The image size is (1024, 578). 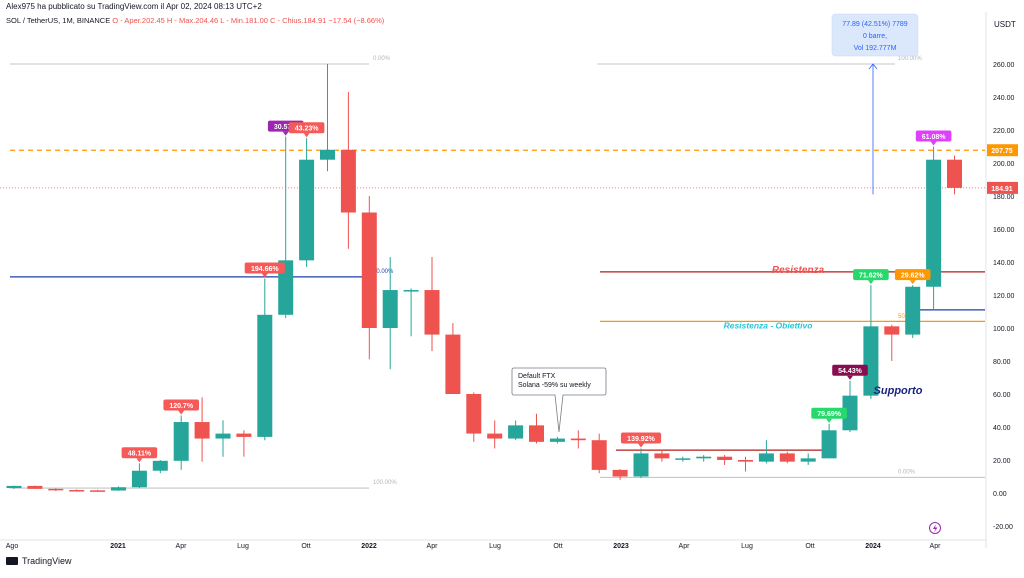 I want to click on percent-badge: 139.92%, so click(x=641, y=440).